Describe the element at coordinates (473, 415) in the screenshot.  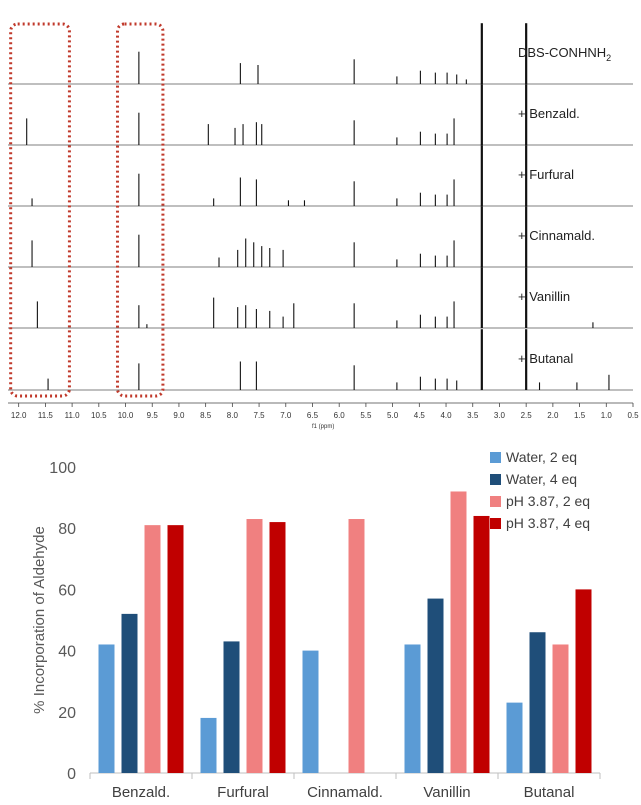
I see `x-tick-label: 3.5` at that location.